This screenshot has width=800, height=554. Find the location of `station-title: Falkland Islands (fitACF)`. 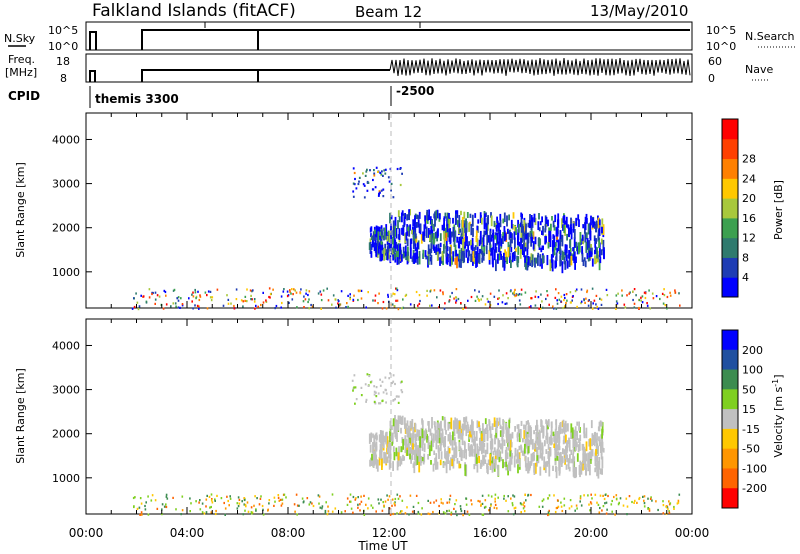

station-title: Falkland Islands (fitACF) is located at coordinates (194, 11).